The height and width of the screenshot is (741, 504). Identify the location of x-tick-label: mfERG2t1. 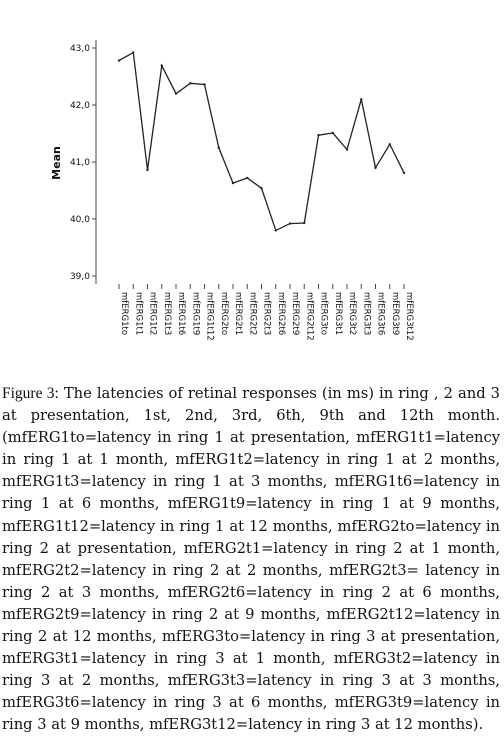
(238, 313).